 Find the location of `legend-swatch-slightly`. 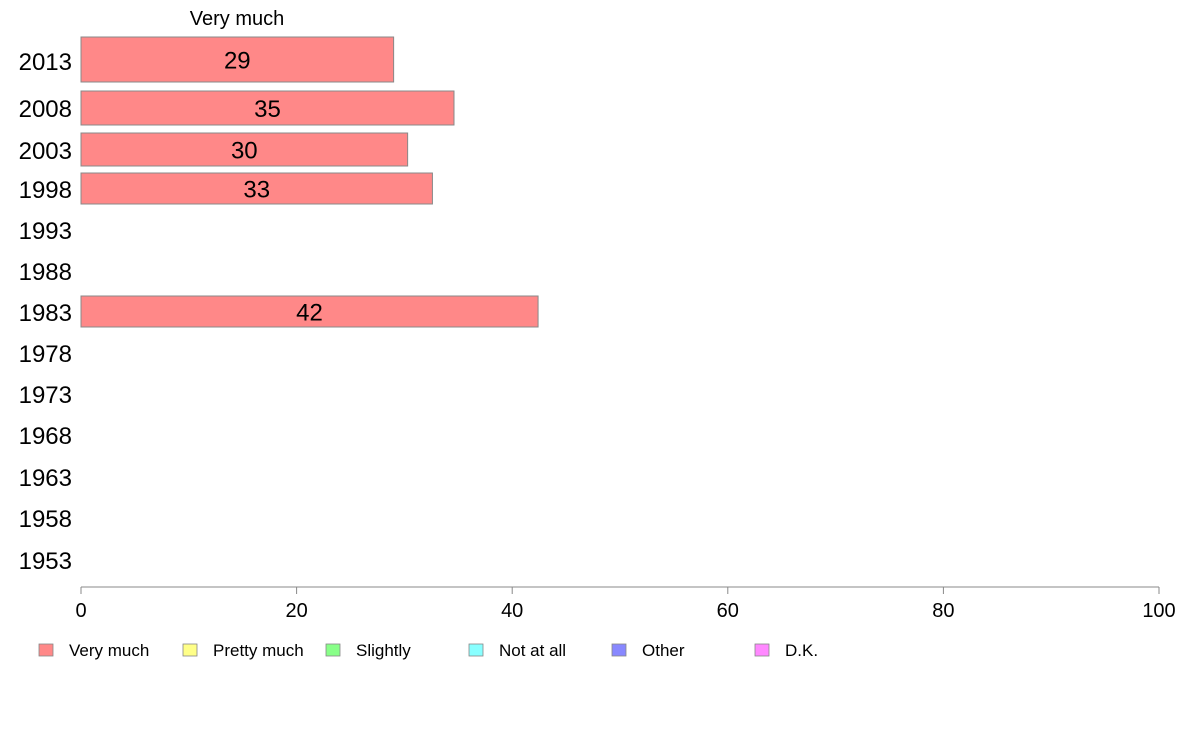

legend-swatch-slightly is located at coordinates (333, 650).